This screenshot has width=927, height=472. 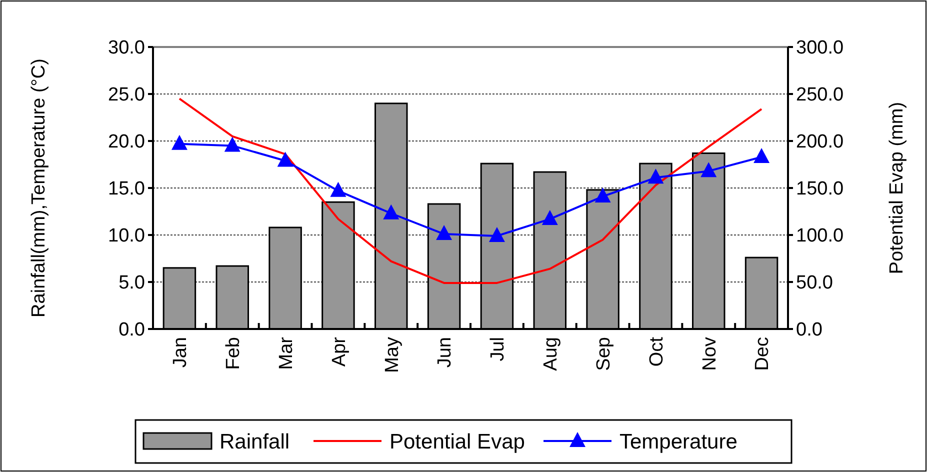 I want to click on x-tick-label: Feb, so click(x=233, y=353).